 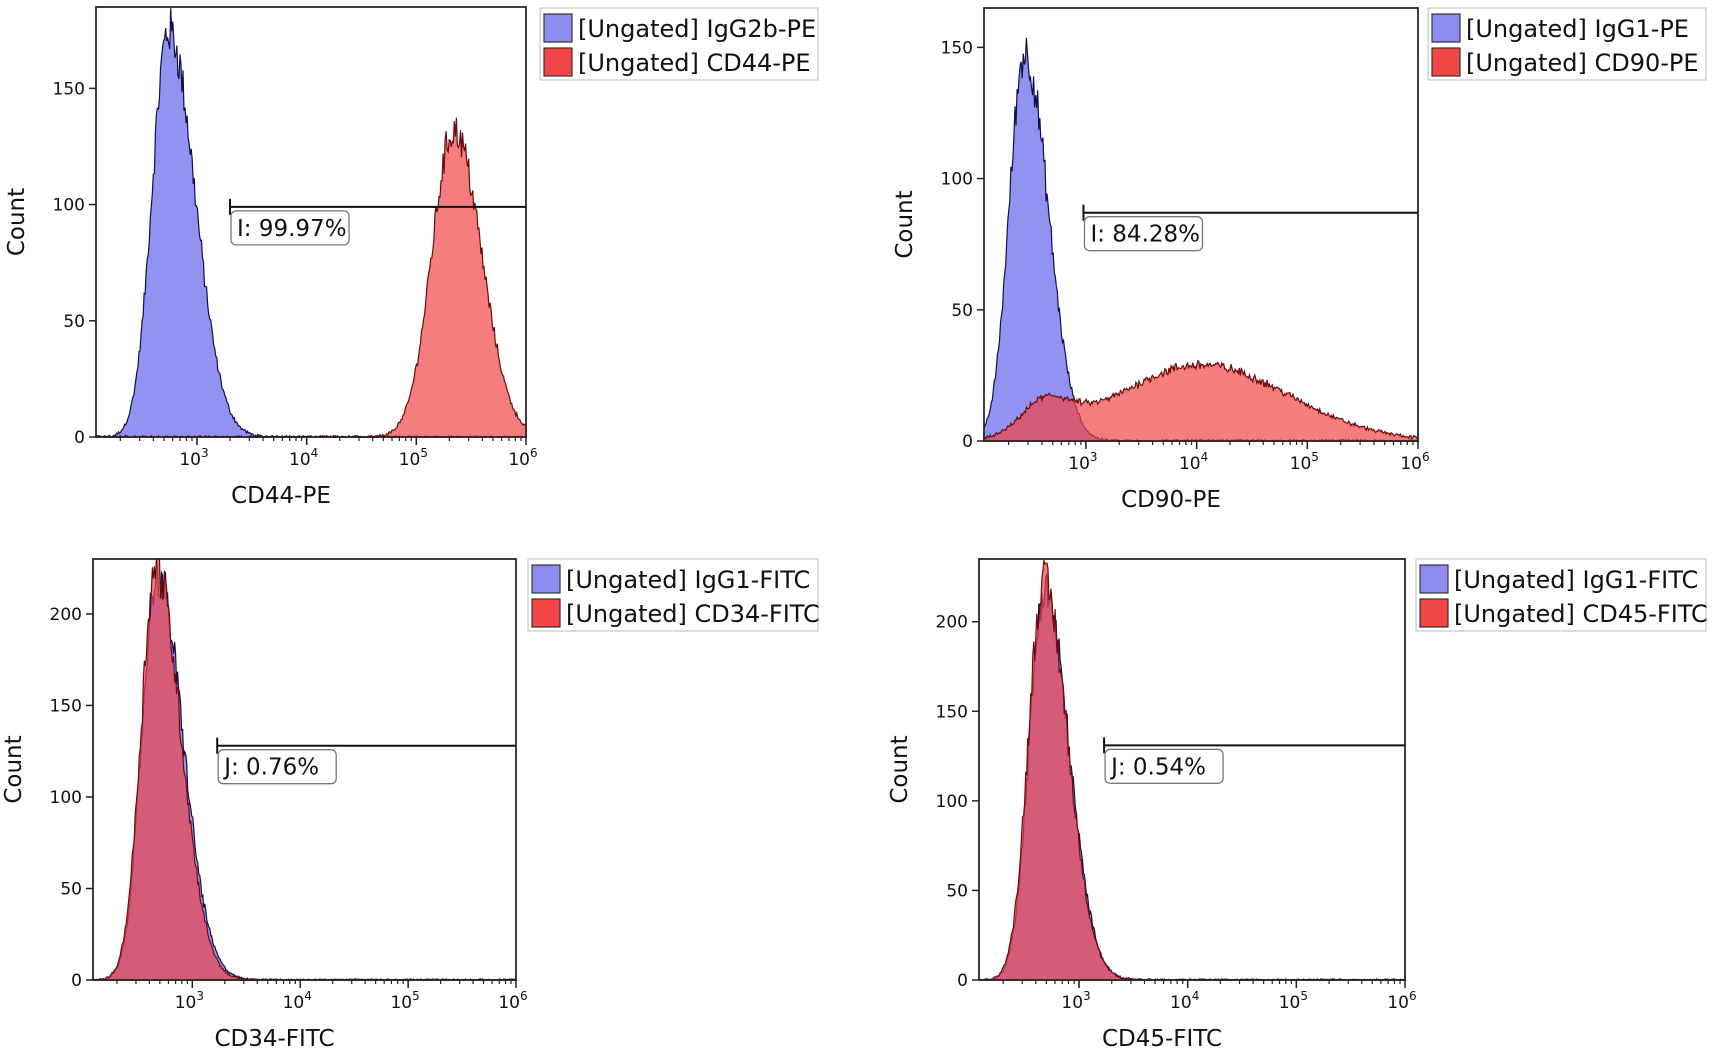 I want to click on gate-label: I: 99.97%, so click(x=292, y=229).